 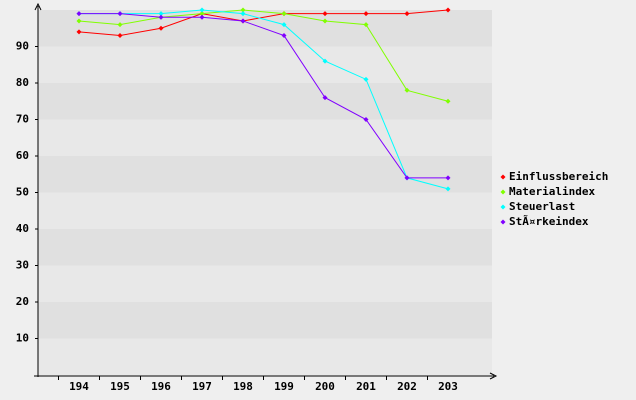 What do you see at coordinates (284, 386) in the screenshot?
I see `x-tick-label: 199` at bounding box center [284, 386].